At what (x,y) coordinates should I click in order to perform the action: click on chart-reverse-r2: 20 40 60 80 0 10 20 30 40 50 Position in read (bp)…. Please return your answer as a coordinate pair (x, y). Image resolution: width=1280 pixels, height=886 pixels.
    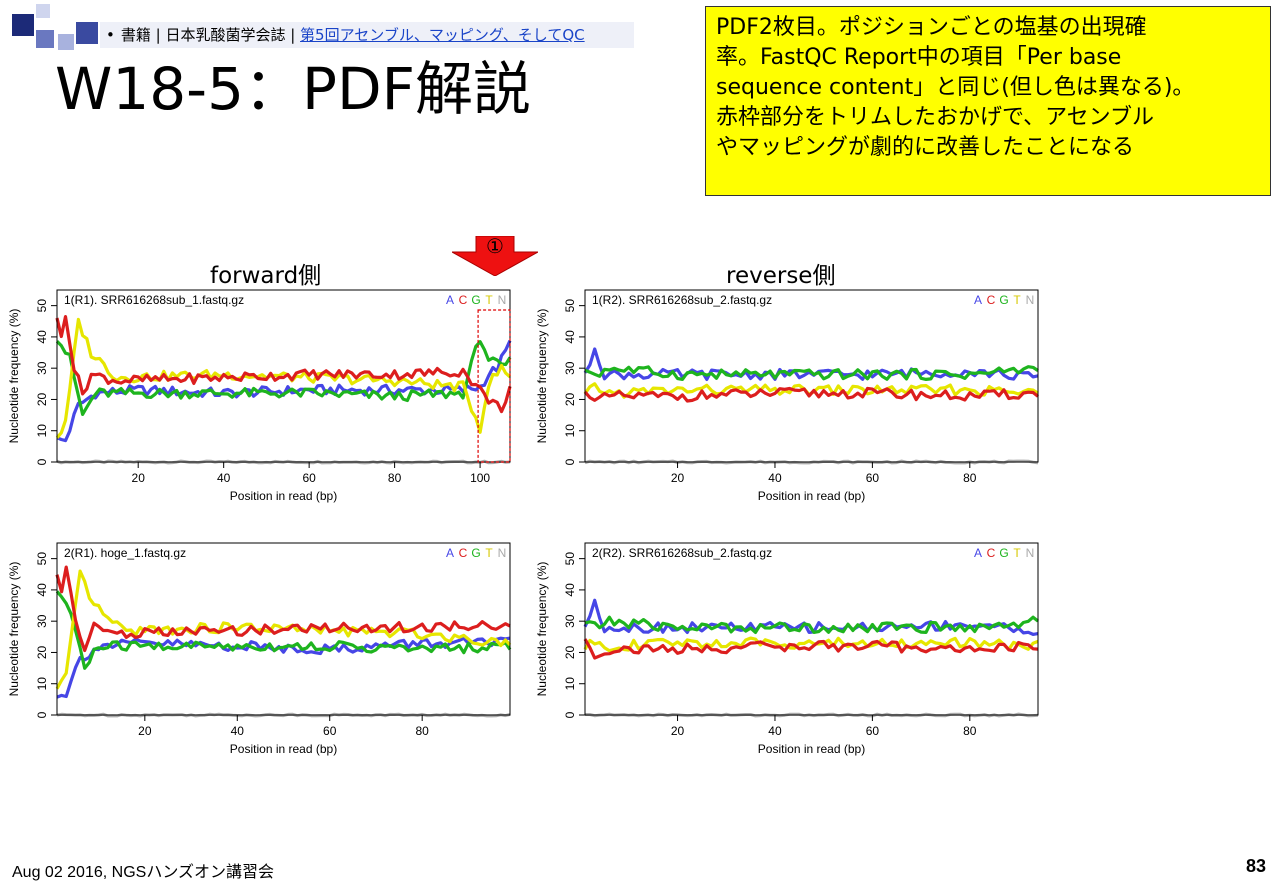
    Looking at the image, I should click on (787, 396).